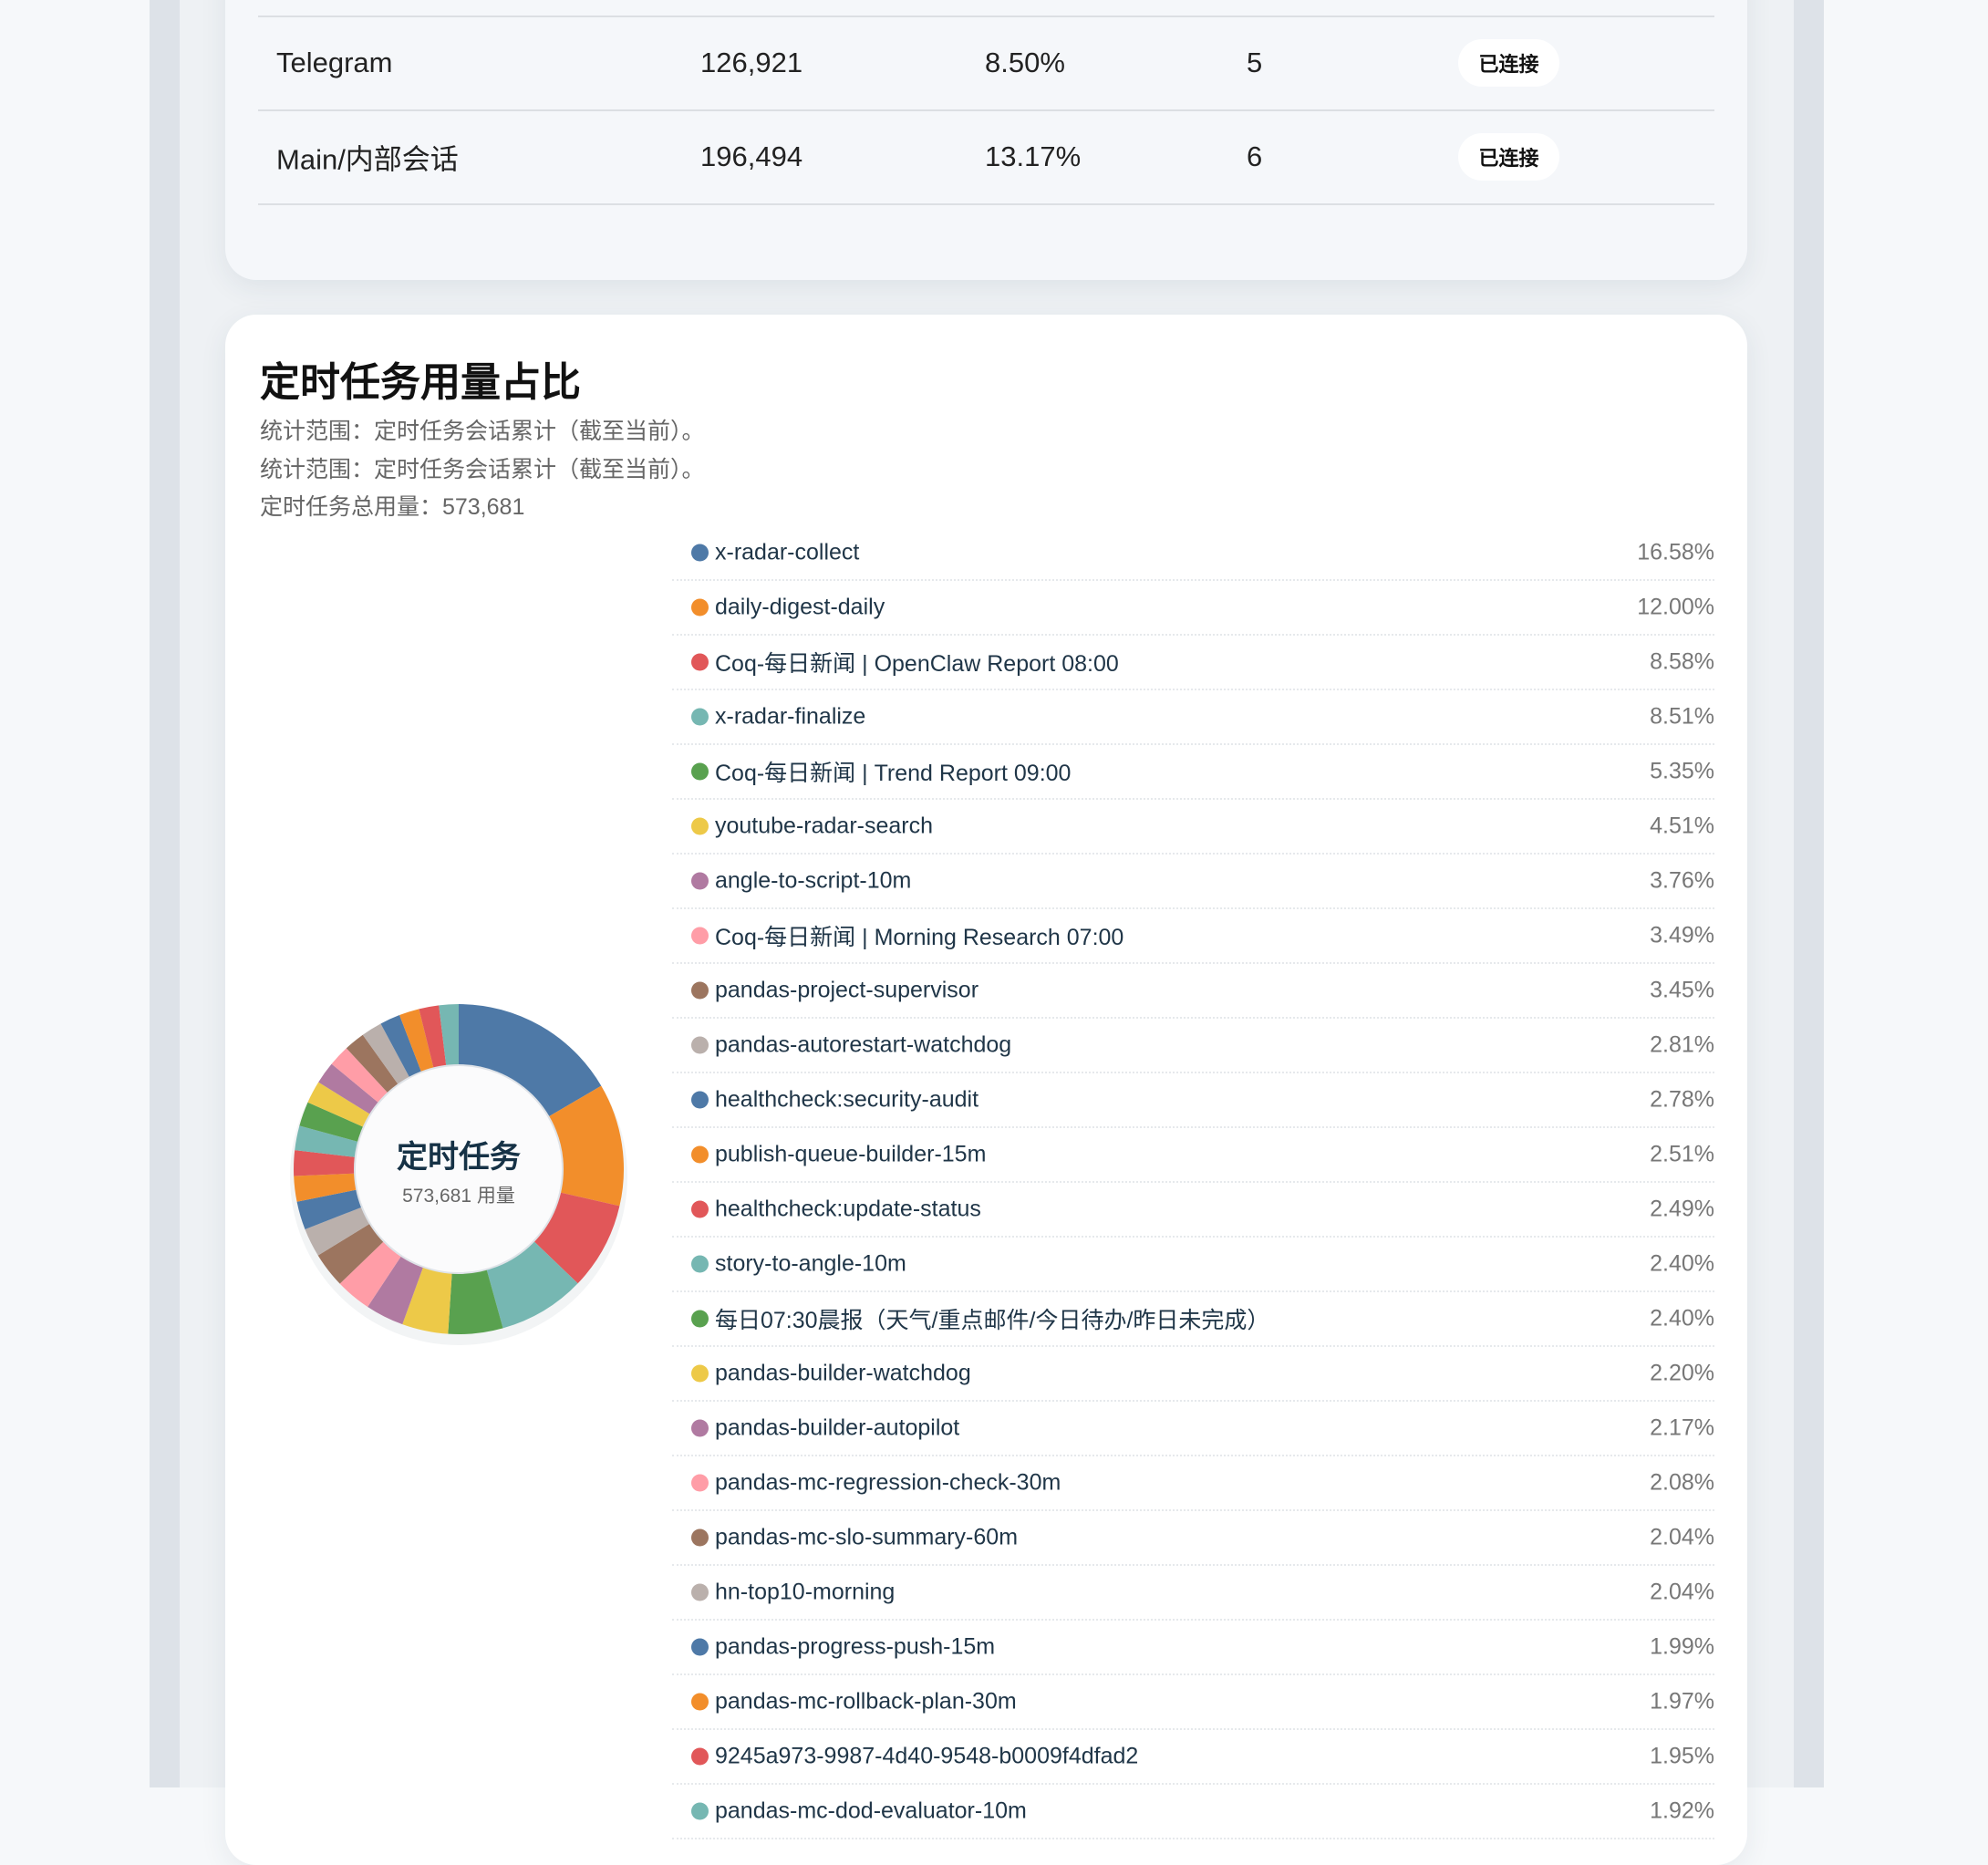 The image size is (1988, 1865). Describe the element at coordinates (1682, 1811) in the screenshot. I see `legend-percent: 1.92%` at that location.